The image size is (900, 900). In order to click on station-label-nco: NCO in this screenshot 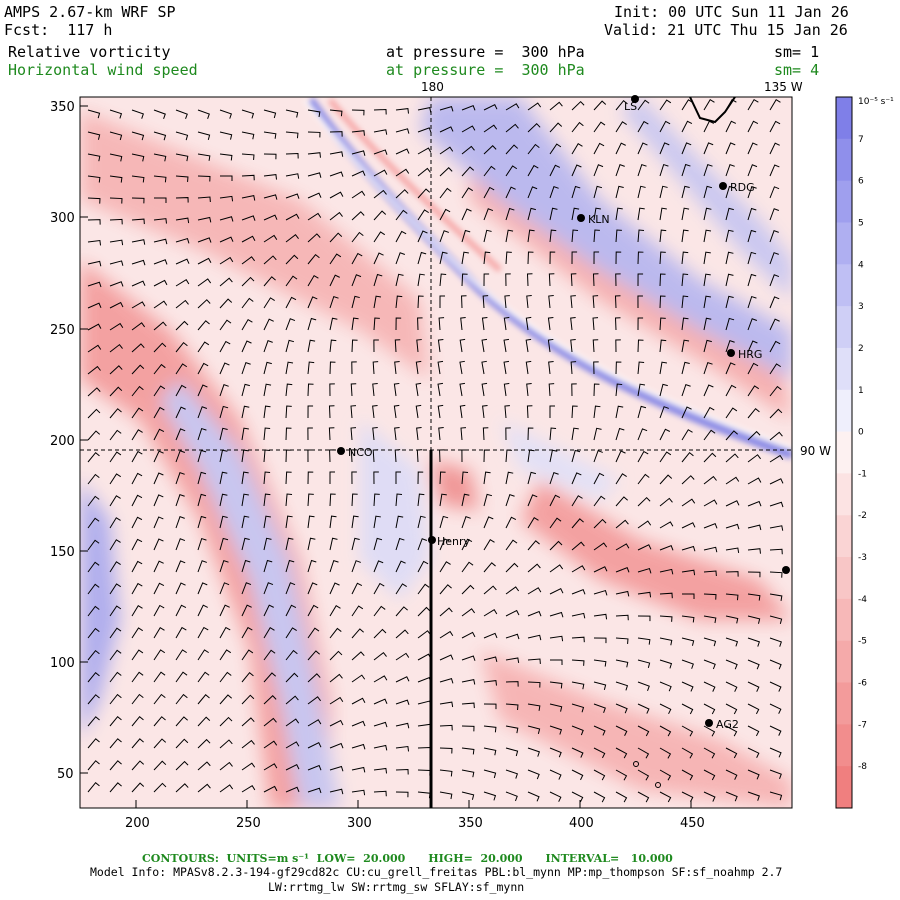, I will do `click(360, 452)`.